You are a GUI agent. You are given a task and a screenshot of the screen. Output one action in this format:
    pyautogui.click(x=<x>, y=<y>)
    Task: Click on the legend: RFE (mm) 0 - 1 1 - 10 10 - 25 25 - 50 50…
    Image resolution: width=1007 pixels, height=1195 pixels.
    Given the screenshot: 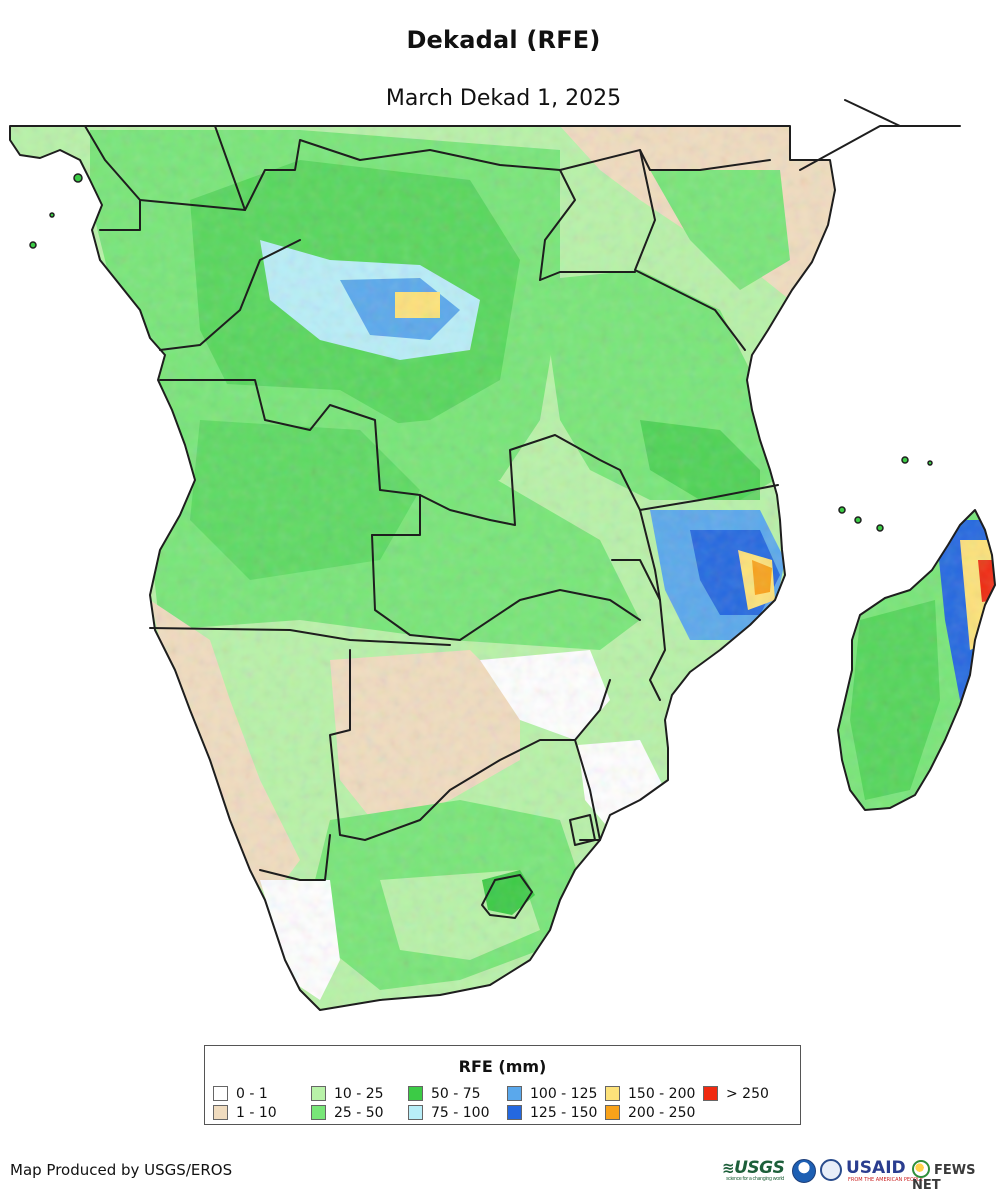 What is the action you would take?
    pyautogui.click(x=502, y=1085)
    